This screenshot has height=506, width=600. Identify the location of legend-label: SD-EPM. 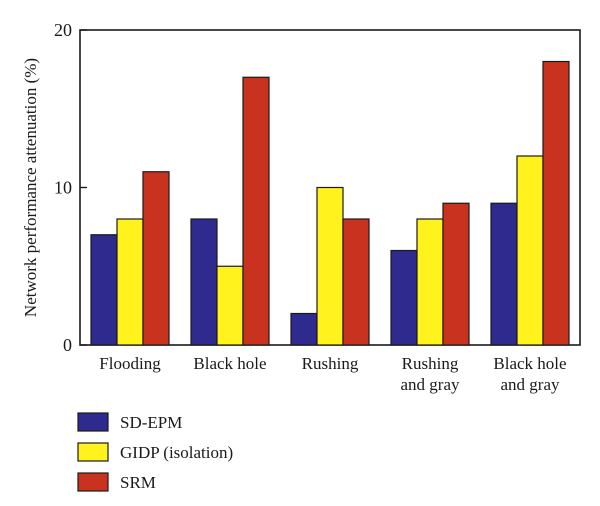
(151, 422).